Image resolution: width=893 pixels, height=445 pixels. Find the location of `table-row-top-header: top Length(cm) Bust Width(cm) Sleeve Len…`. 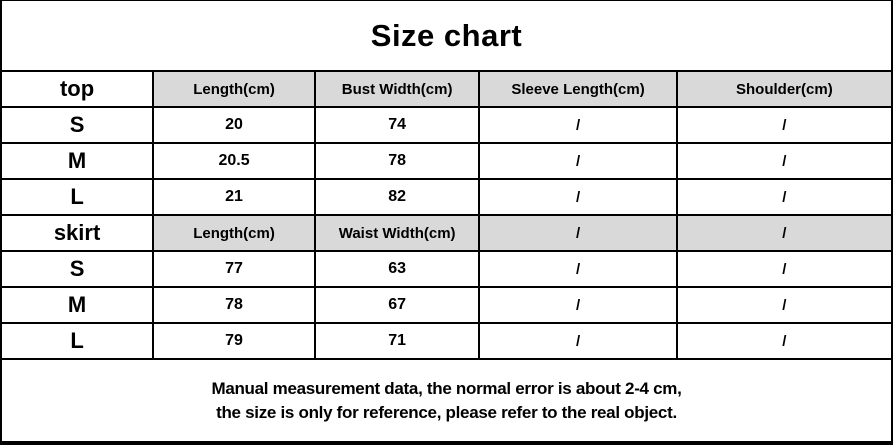

table-row-top-header: top Length(cm) Bust Width(cm) Sleeve Len… is located at coordinates (446, 90).